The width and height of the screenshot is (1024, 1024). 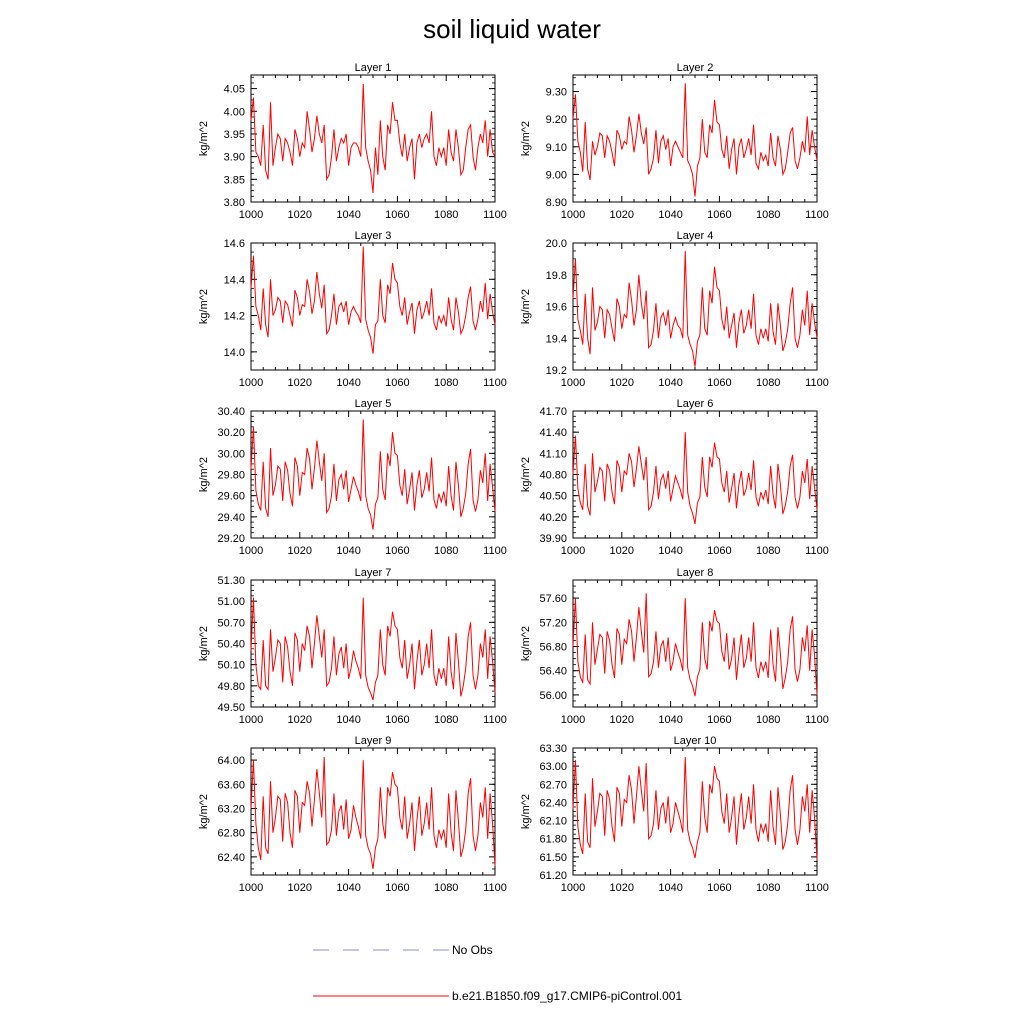 What do you see at coordinates (695, 404) in the screenshot?
I see `panel-title: Layer 6` at bounding box center [695, 404].